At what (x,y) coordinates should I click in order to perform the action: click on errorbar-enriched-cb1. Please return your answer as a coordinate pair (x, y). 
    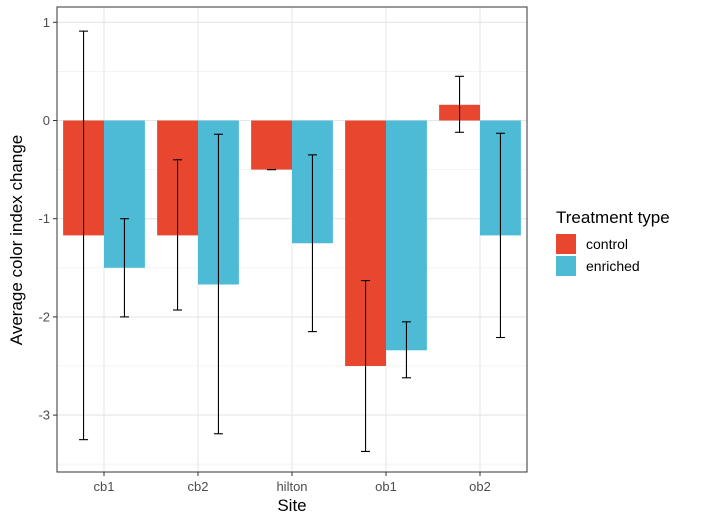
    Looking at the image, I should click on (124, 268).